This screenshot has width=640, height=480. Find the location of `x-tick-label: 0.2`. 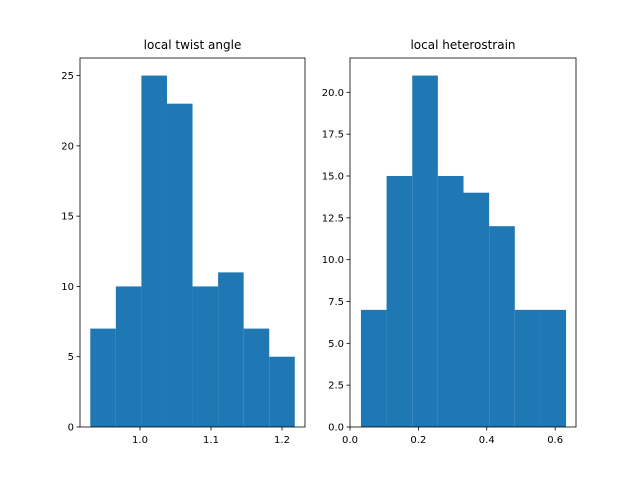

x-tick-label: 0.2 is located at coordinates (418, 440).